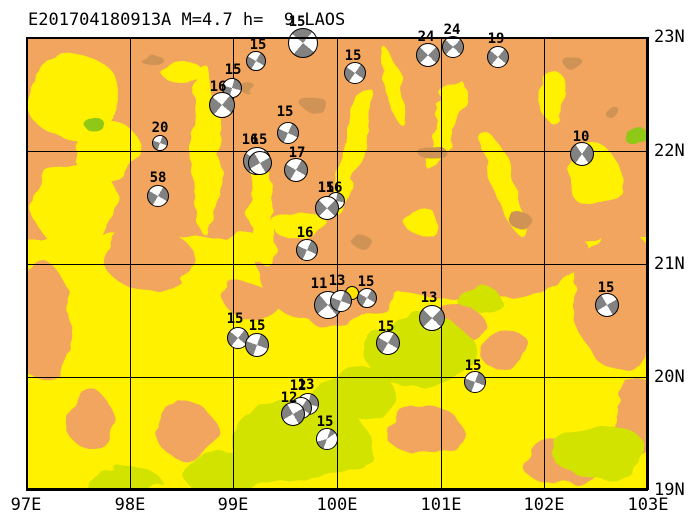 This screenshot has height=513, width=694. I want to click on depth-label: 10, so click(581, 137).